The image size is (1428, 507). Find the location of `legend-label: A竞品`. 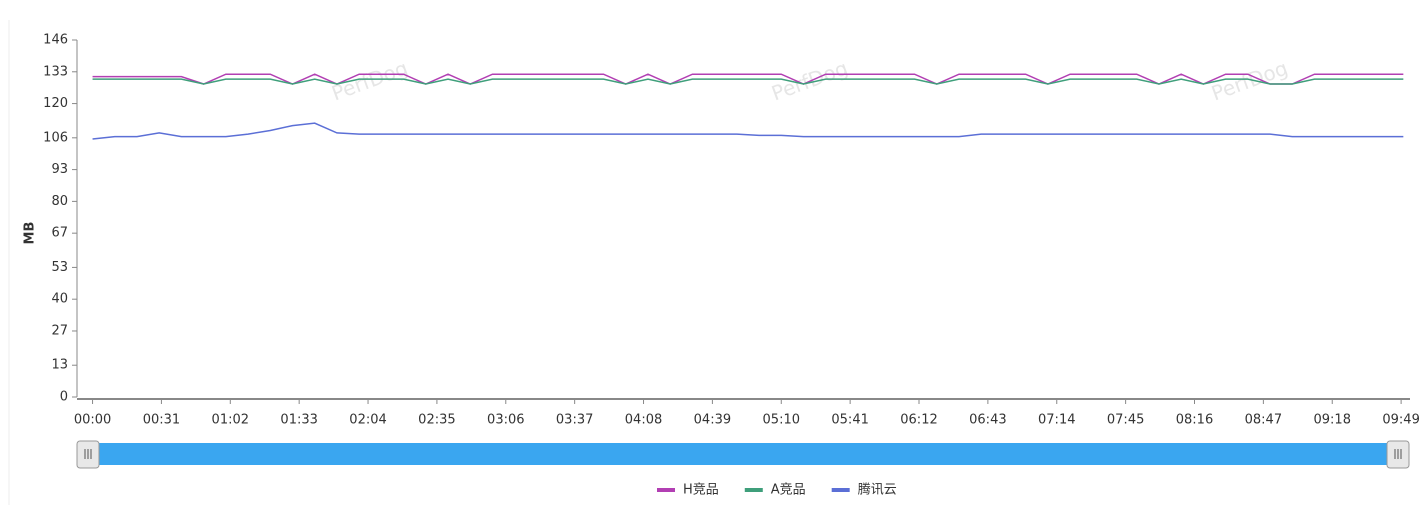

legend-label: A竞品 is located at coordinates (788, 490).